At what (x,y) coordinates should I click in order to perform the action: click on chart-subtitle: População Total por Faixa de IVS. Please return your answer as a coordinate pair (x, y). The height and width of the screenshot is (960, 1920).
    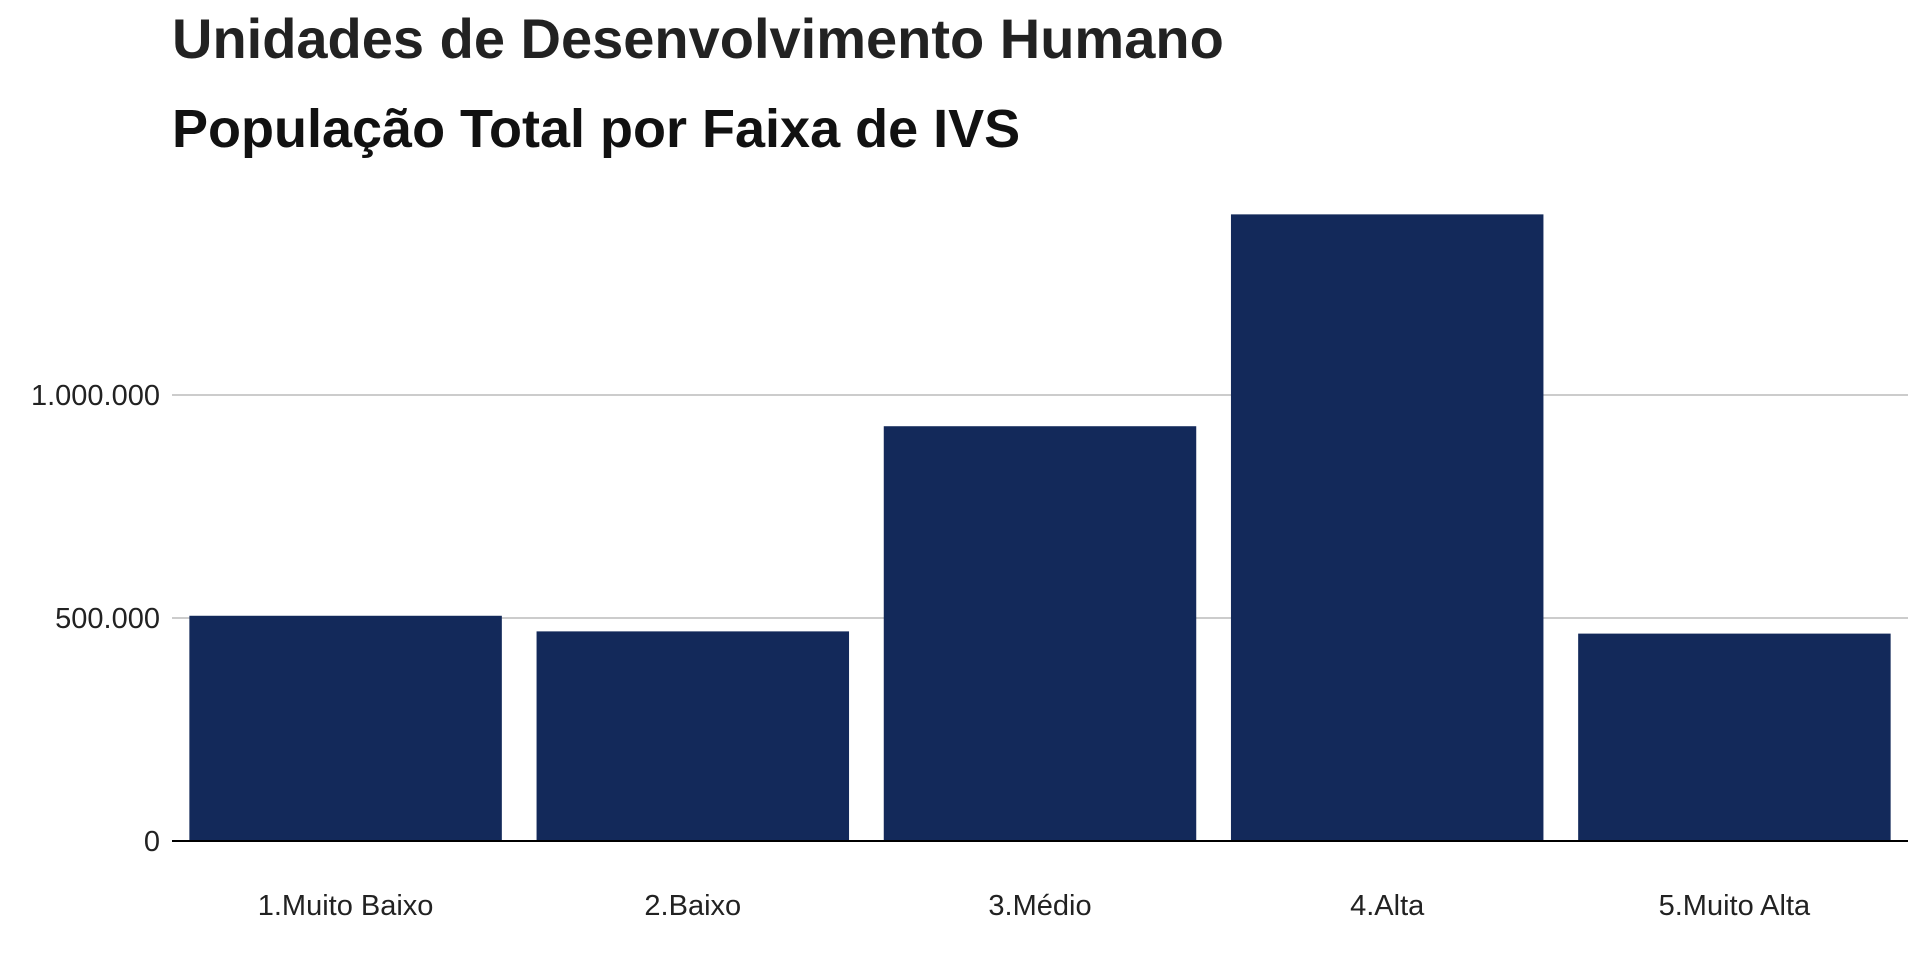
    Looking at the image, I should click on (596, 129).